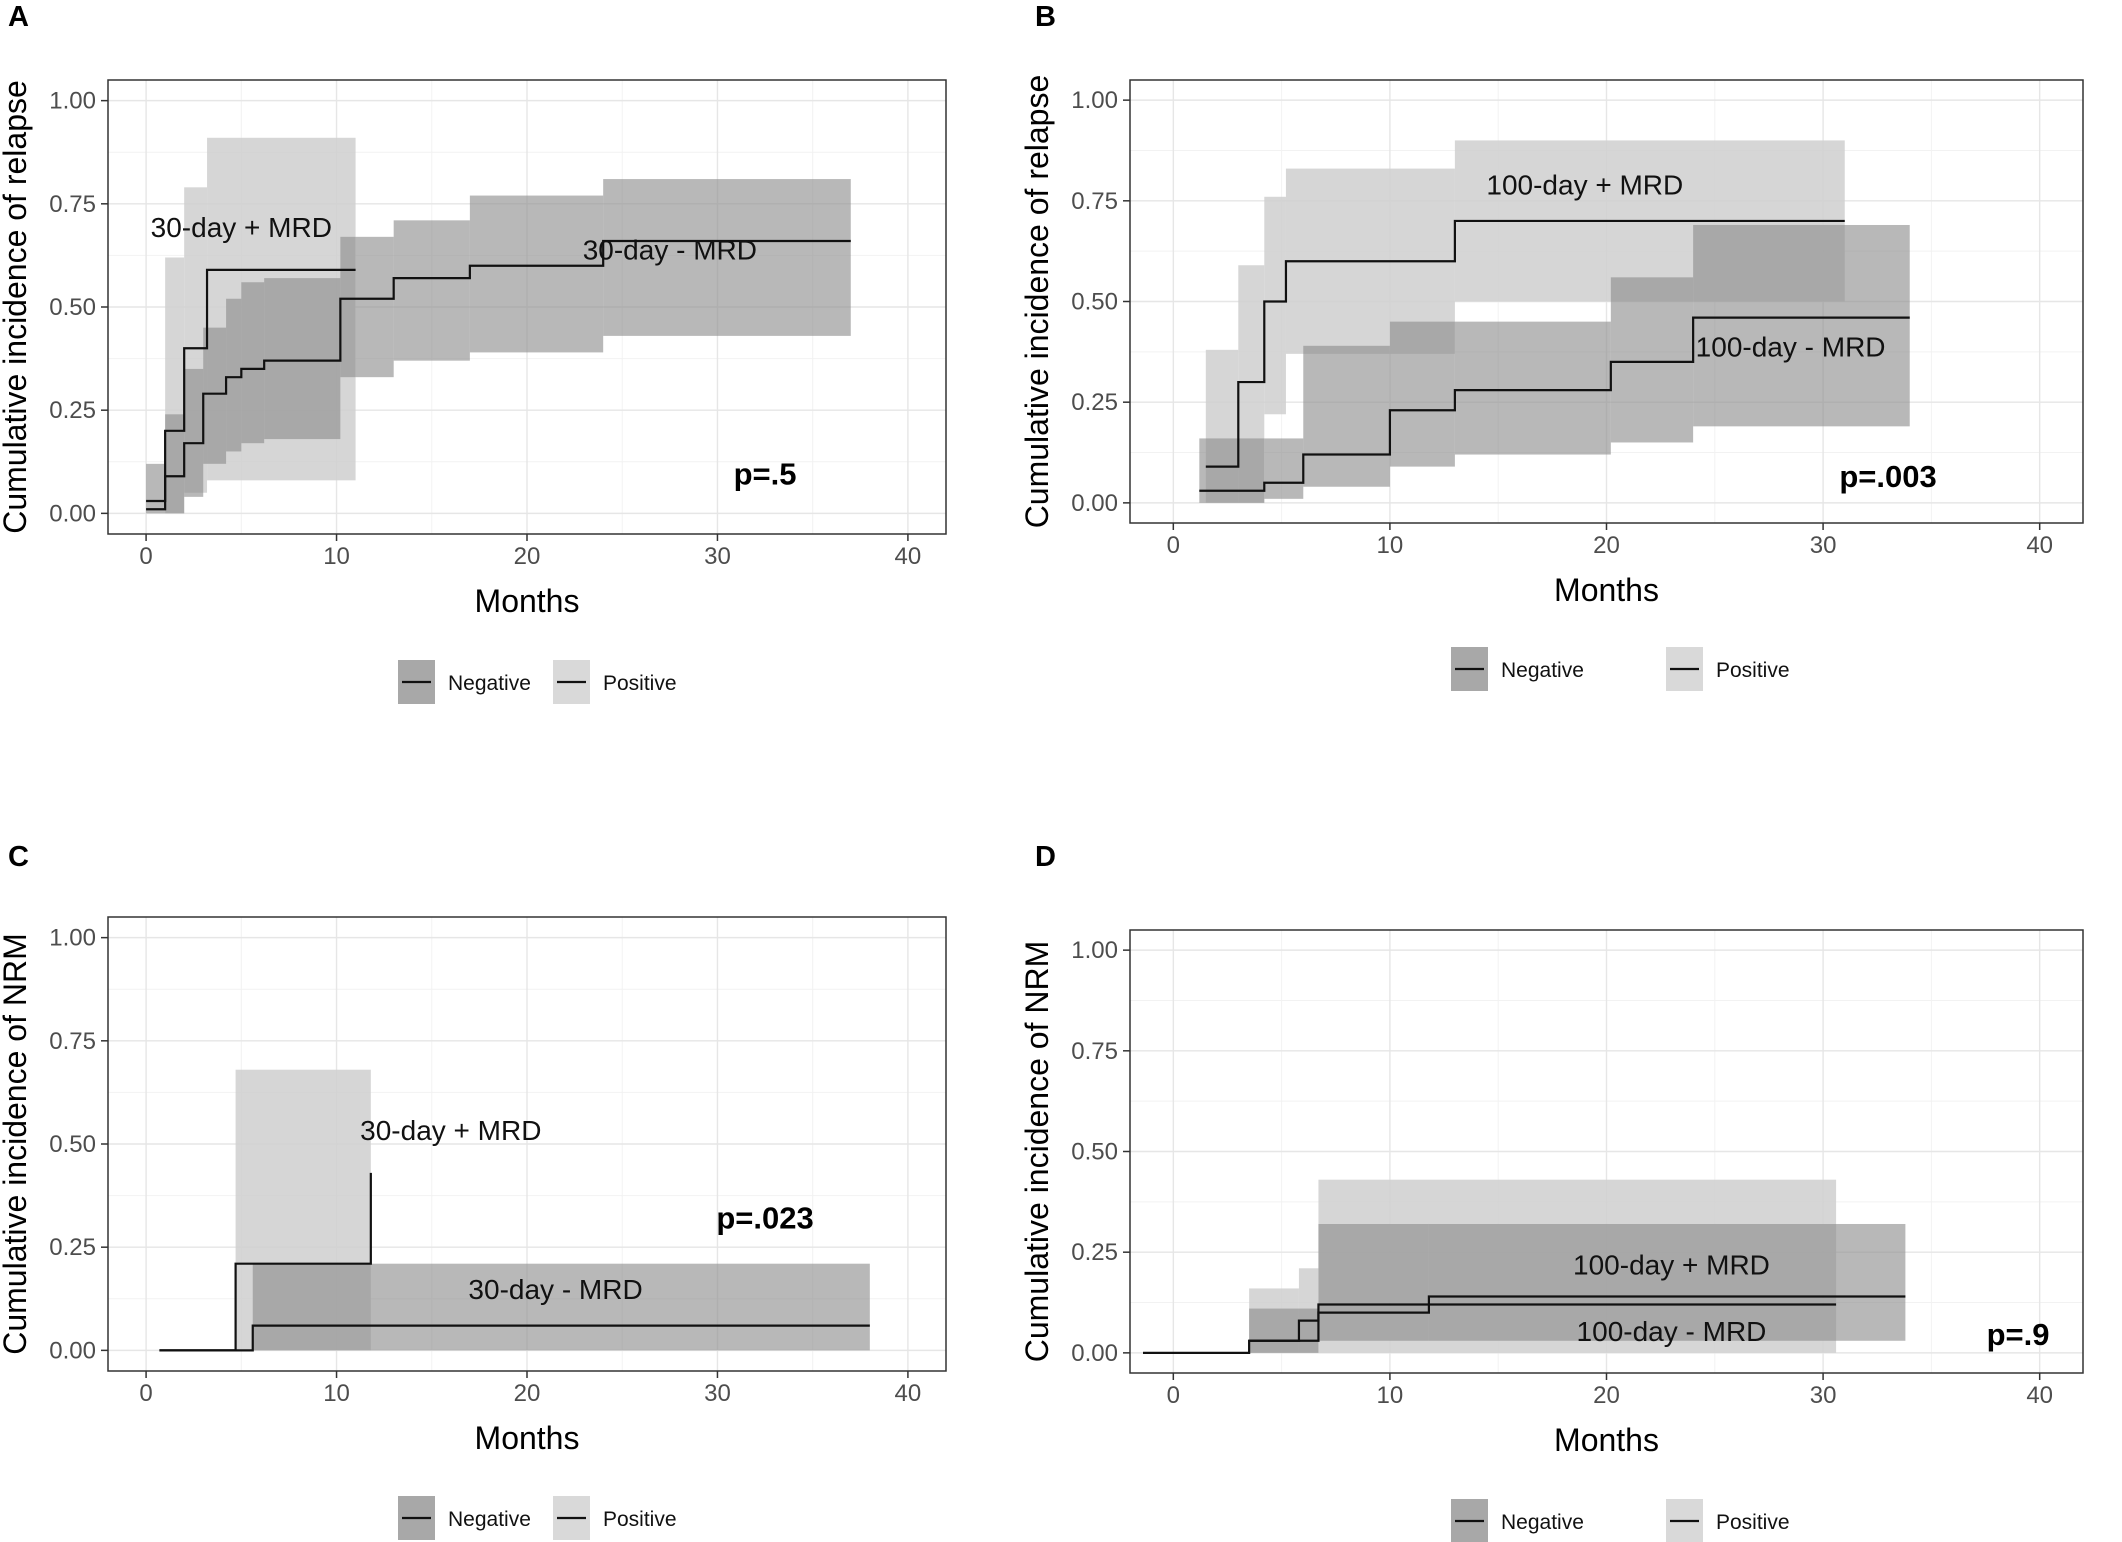 The width and height of the screenshot is (2122, 1542). I want to click on ci-band-positive, so click(1275, 305).